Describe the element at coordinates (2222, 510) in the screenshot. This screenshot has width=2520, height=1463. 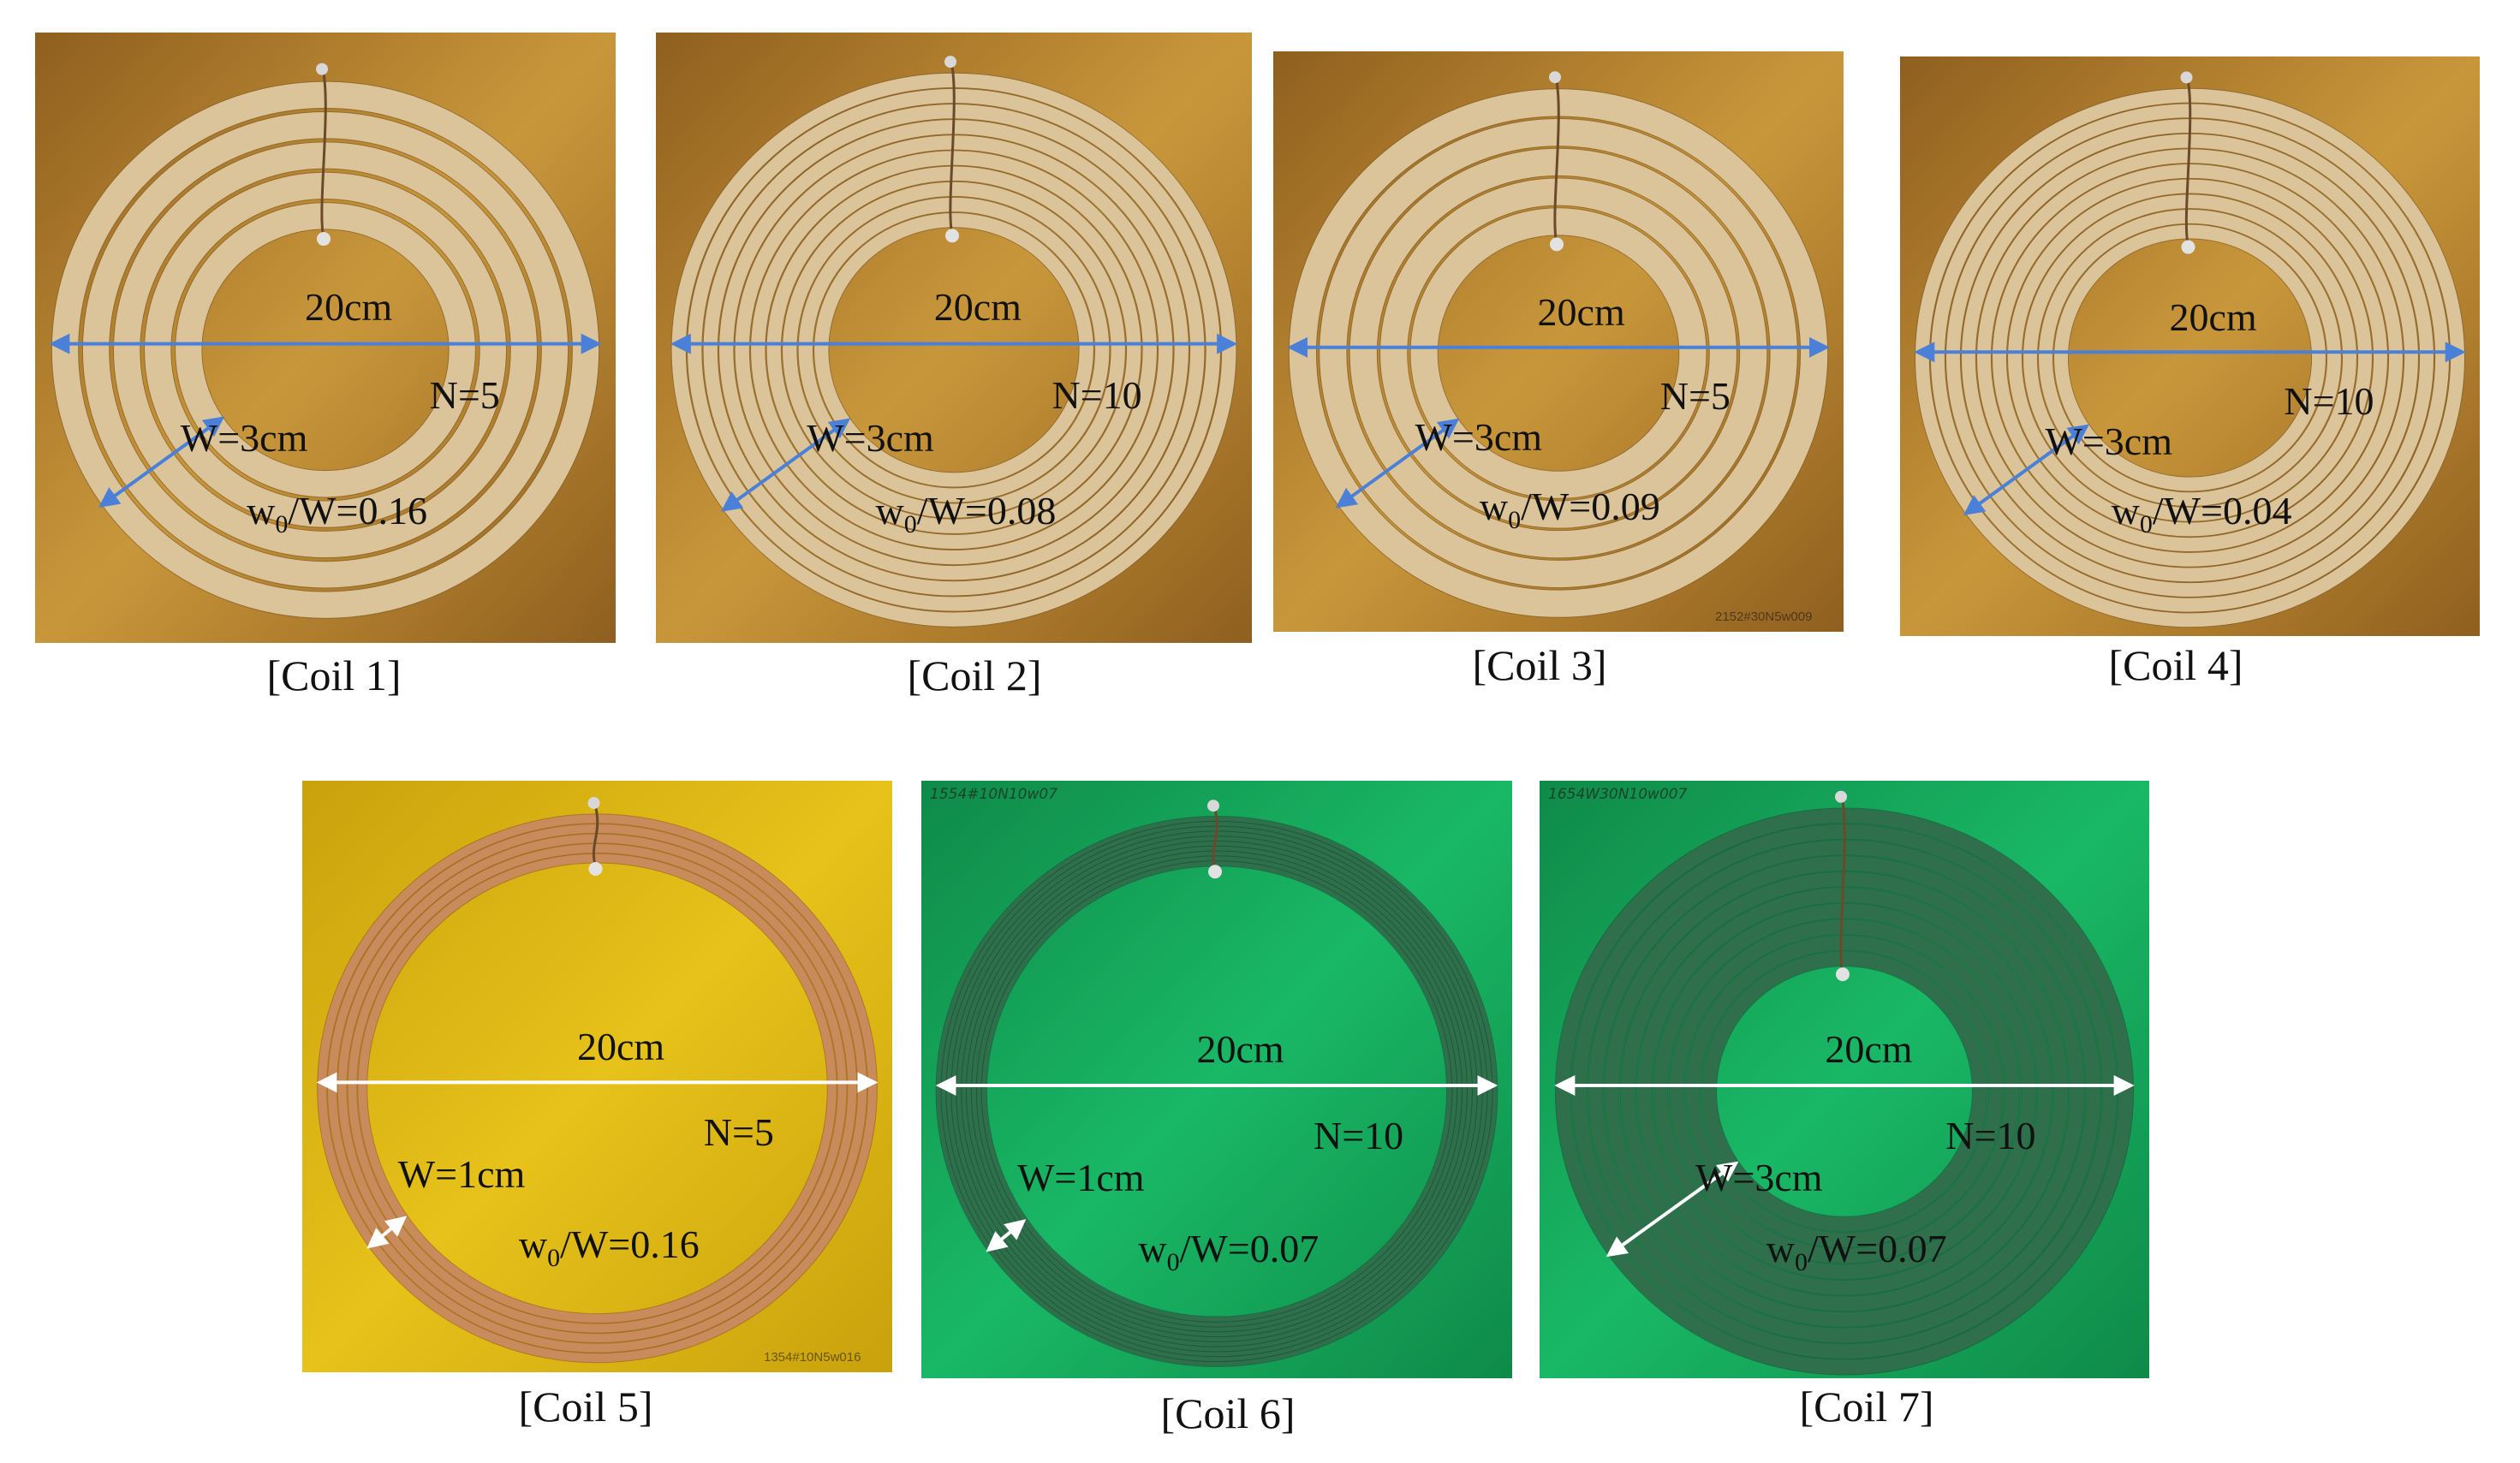
I see `ratio-suffix: /W=0.04` at that location.